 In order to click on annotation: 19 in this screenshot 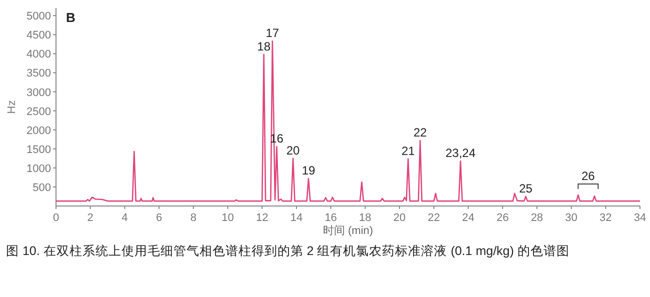, I will do `click(309, 171)`.